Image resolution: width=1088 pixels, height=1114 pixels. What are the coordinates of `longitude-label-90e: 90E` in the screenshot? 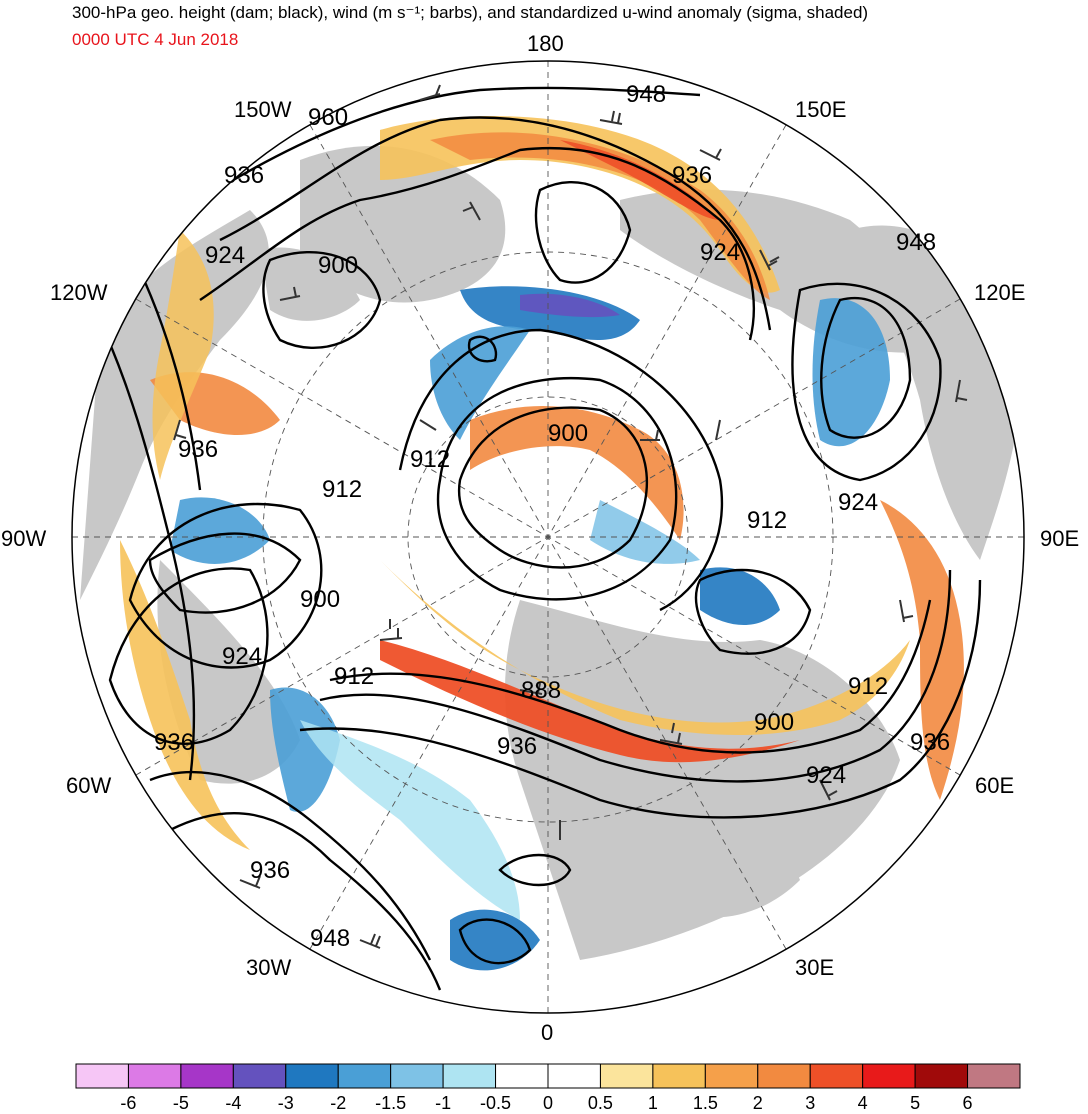 It's located at (1060, 538).